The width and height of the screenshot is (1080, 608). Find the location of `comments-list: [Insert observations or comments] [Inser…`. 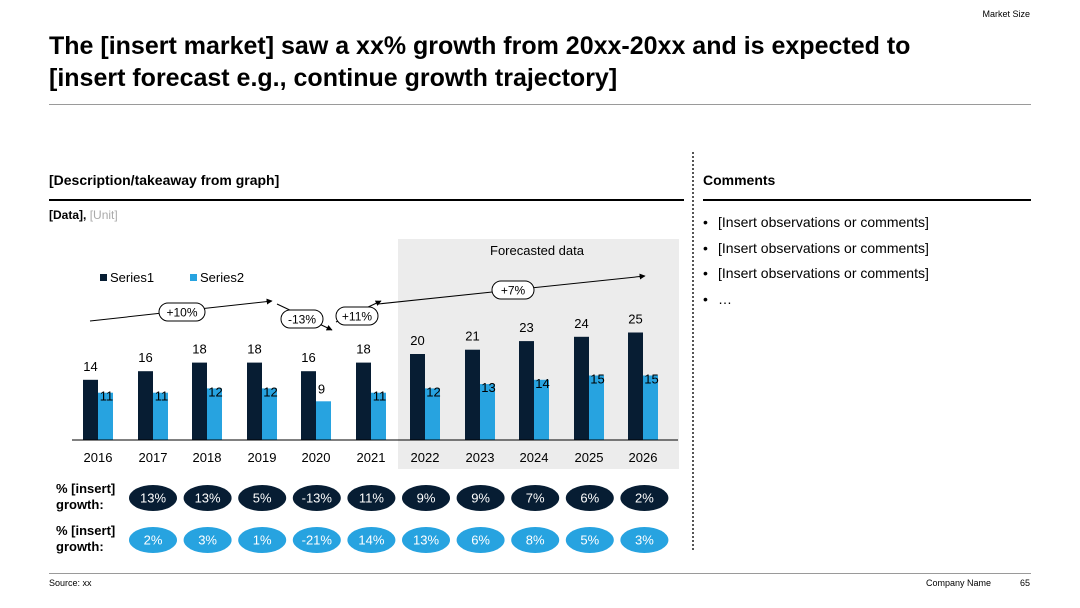

comments-list: [Insert observations or comments] [Inser… is located at coordinates (816, 264).